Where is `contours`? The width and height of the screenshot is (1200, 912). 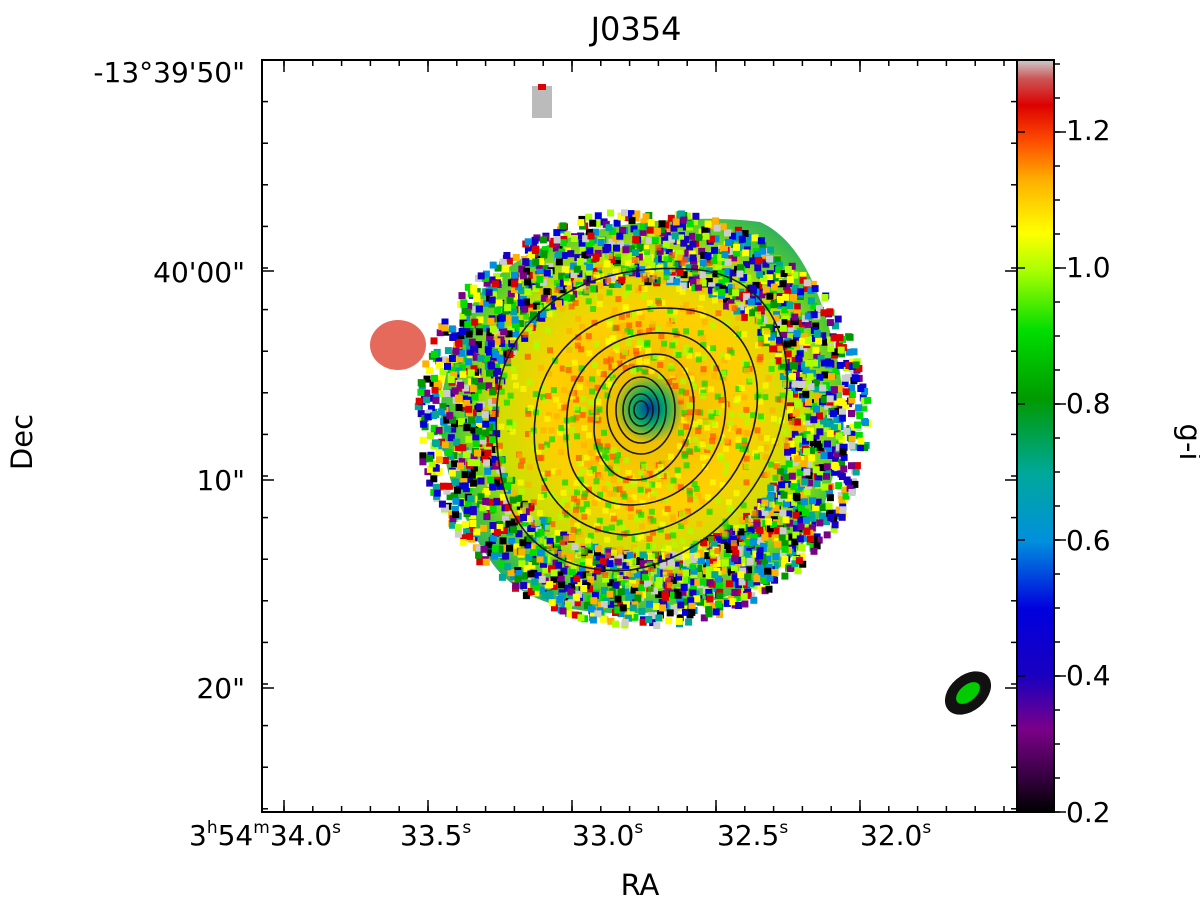 contours is located at coordinates (641, 419).